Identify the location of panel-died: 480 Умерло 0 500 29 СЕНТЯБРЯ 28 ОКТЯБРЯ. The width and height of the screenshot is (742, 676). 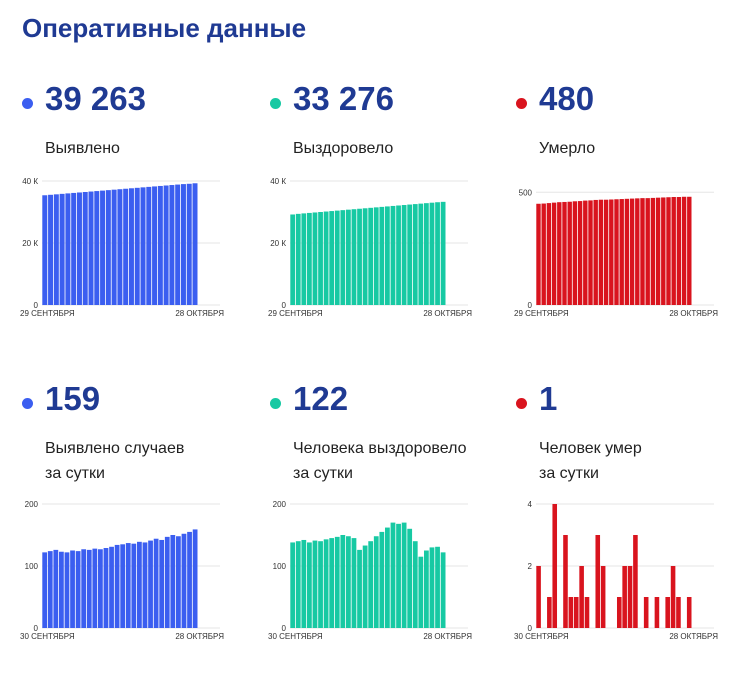
(628, 226).